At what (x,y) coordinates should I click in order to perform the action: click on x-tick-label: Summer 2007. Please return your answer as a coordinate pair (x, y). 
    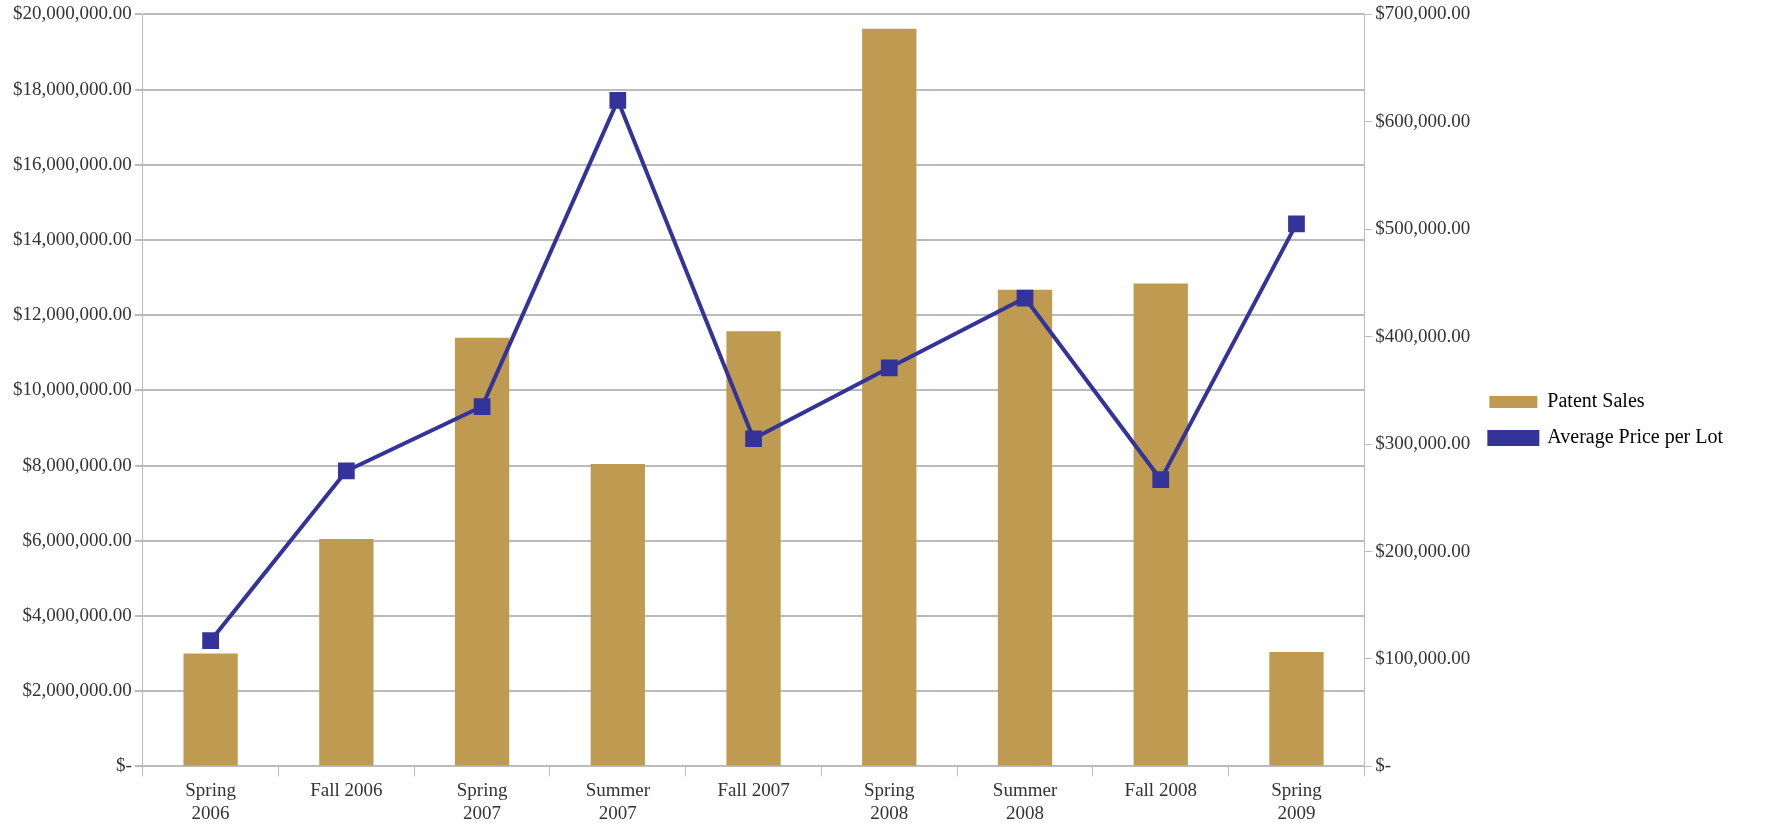
    Looking at the image, I should click on (618, 800).